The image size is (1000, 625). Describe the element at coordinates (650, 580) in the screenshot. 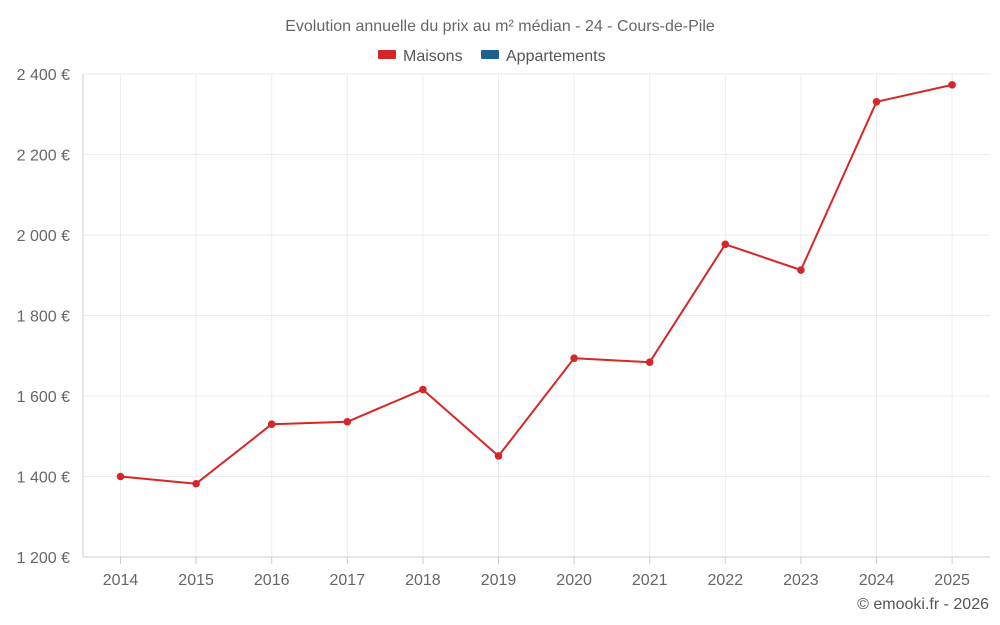

I see `x-tick-label: 2021` at that location.